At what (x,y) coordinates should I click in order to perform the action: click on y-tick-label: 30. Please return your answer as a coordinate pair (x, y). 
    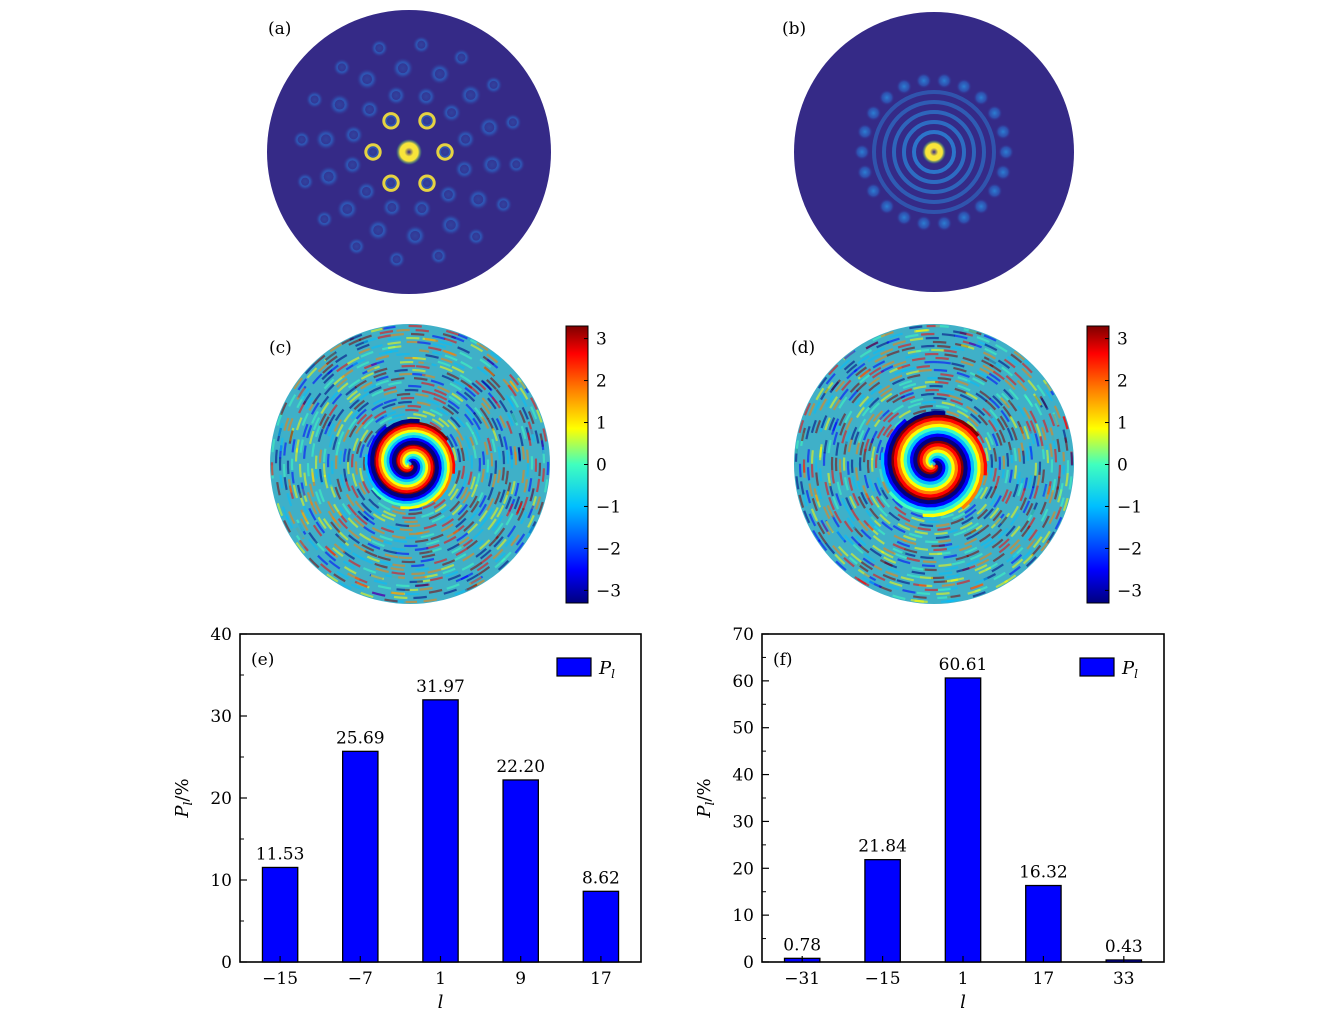
    Looking at the image, I should click on (743, 822).